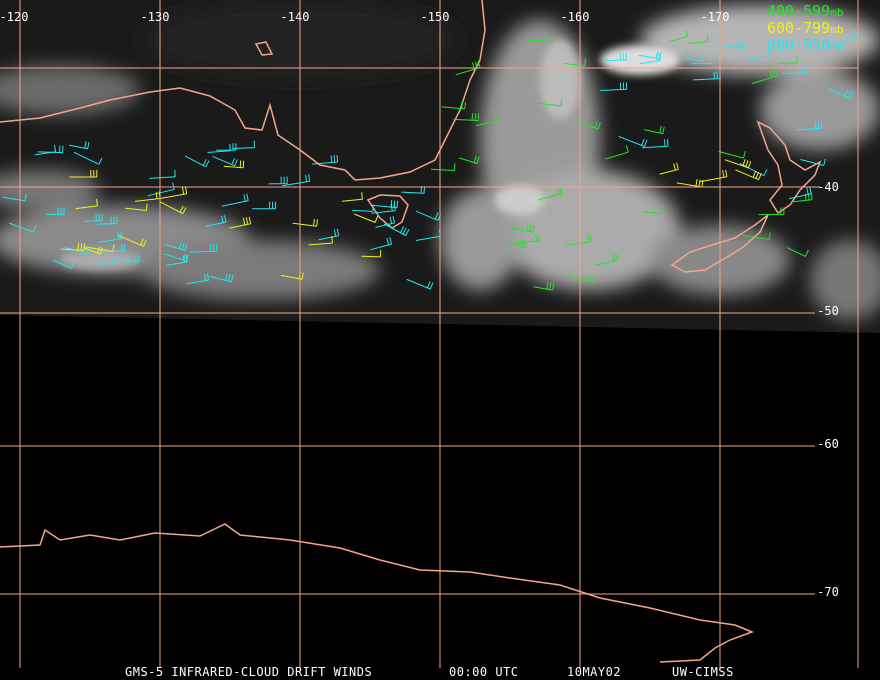 The image size is (880, 680). I want to click on legend-range: 800-950, so click(798, 45).